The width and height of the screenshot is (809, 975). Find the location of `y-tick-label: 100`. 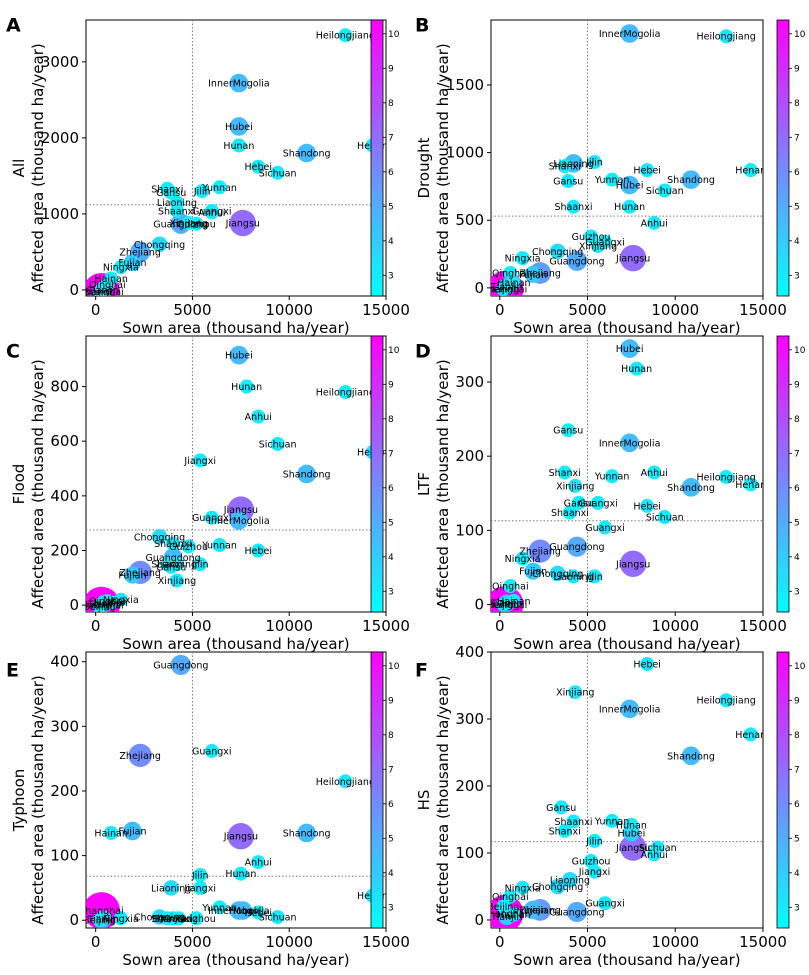

y-tick-label: 100 is located at coordinates (469, 853).